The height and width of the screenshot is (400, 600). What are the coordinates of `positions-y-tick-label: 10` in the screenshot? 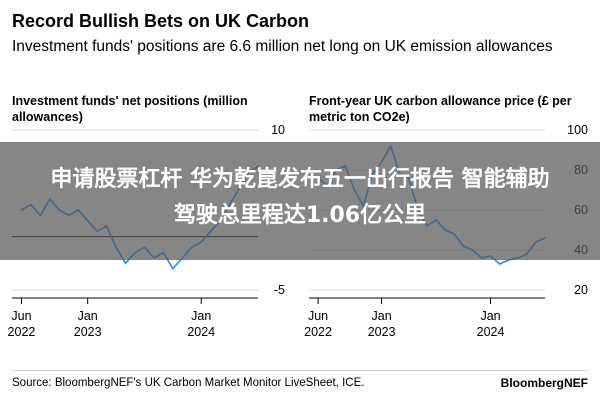 It's located at (278, 130).